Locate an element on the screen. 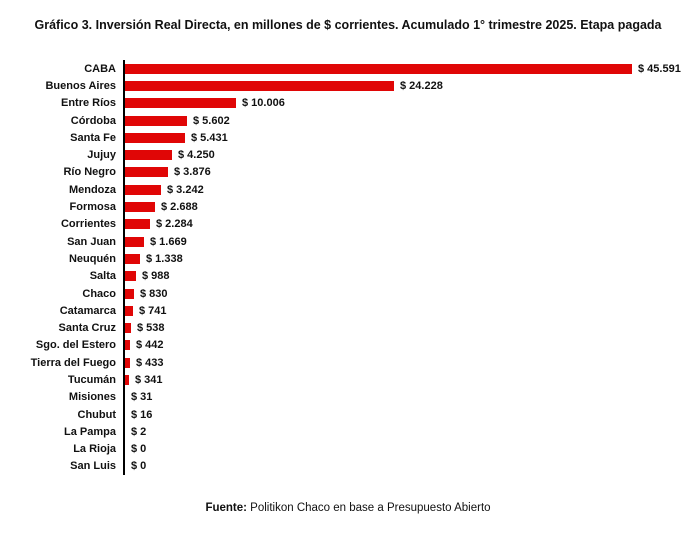  bar-row: Tierra del Fuego $ 433 is located at coordinates (348, 363).